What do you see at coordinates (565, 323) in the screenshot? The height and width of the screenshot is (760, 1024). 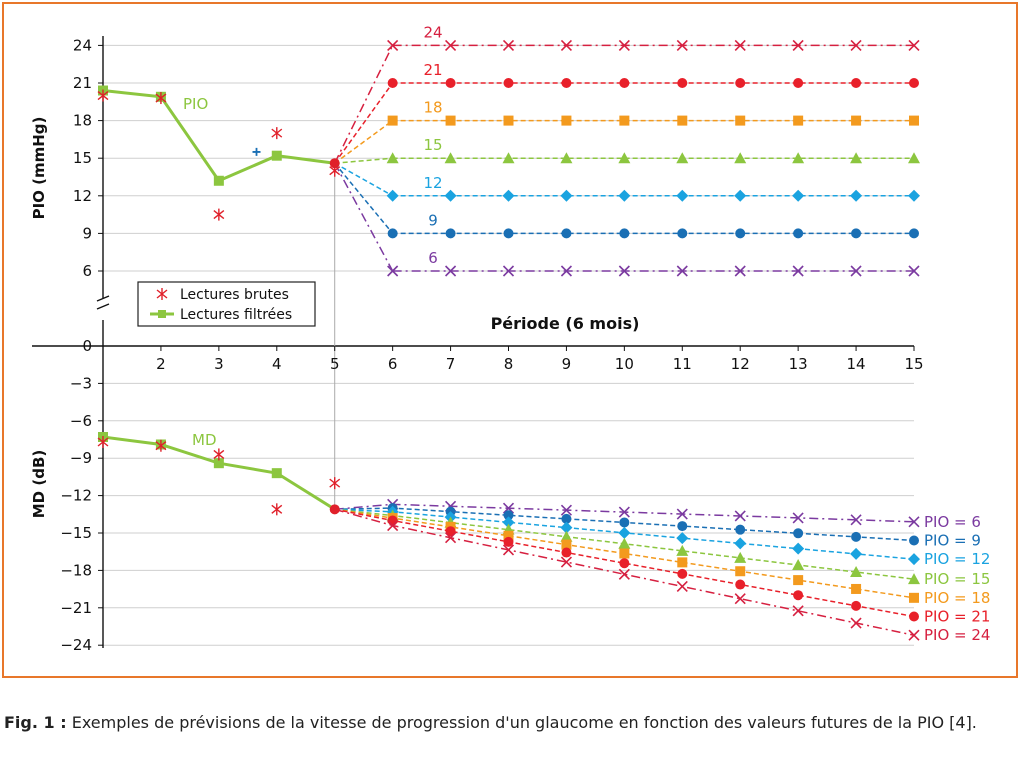 I see `x-axis-title: Période (6 mois)` at bounding box center [565, 323].